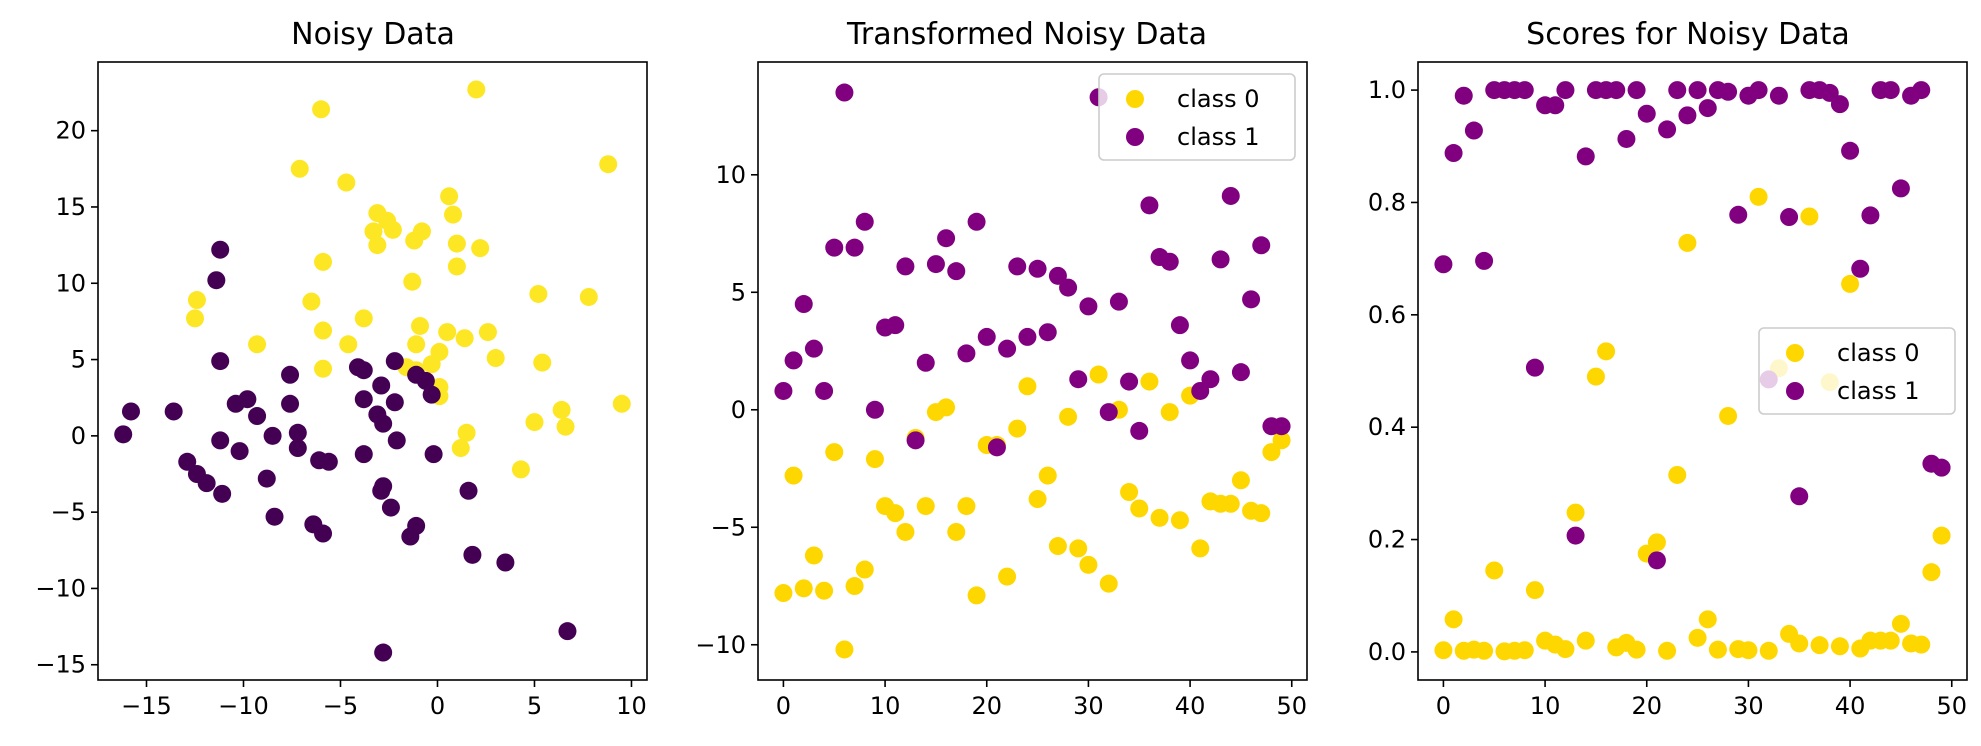  Describe the element at coordinates (1088, 706) in the screenshot. I see `x-tick-label: 30` at that location.